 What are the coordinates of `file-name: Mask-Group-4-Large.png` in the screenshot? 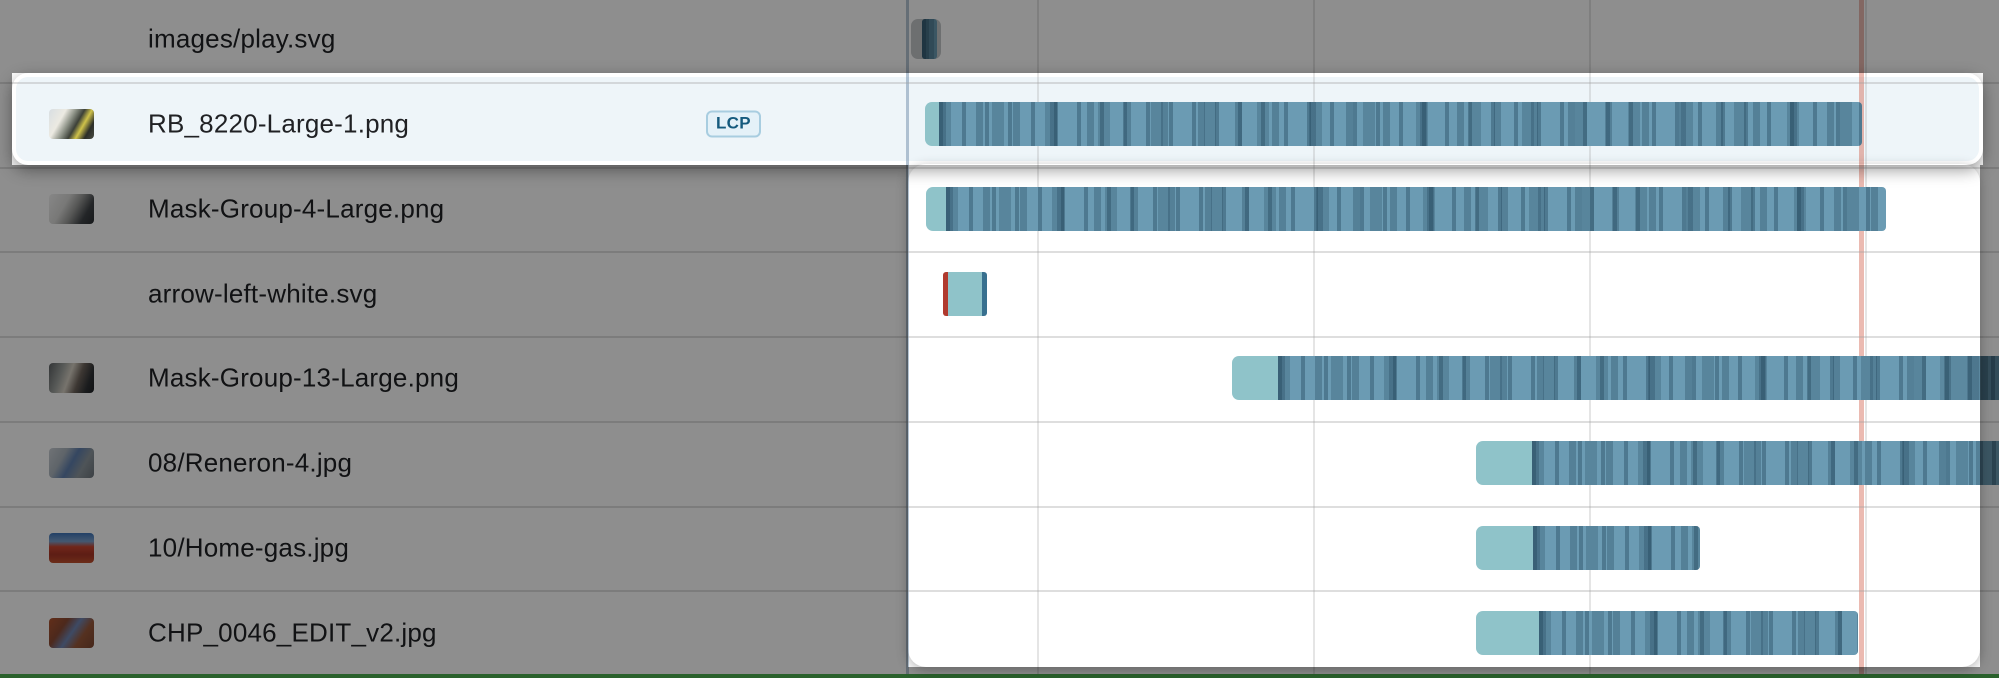 It's located at (296, 208).